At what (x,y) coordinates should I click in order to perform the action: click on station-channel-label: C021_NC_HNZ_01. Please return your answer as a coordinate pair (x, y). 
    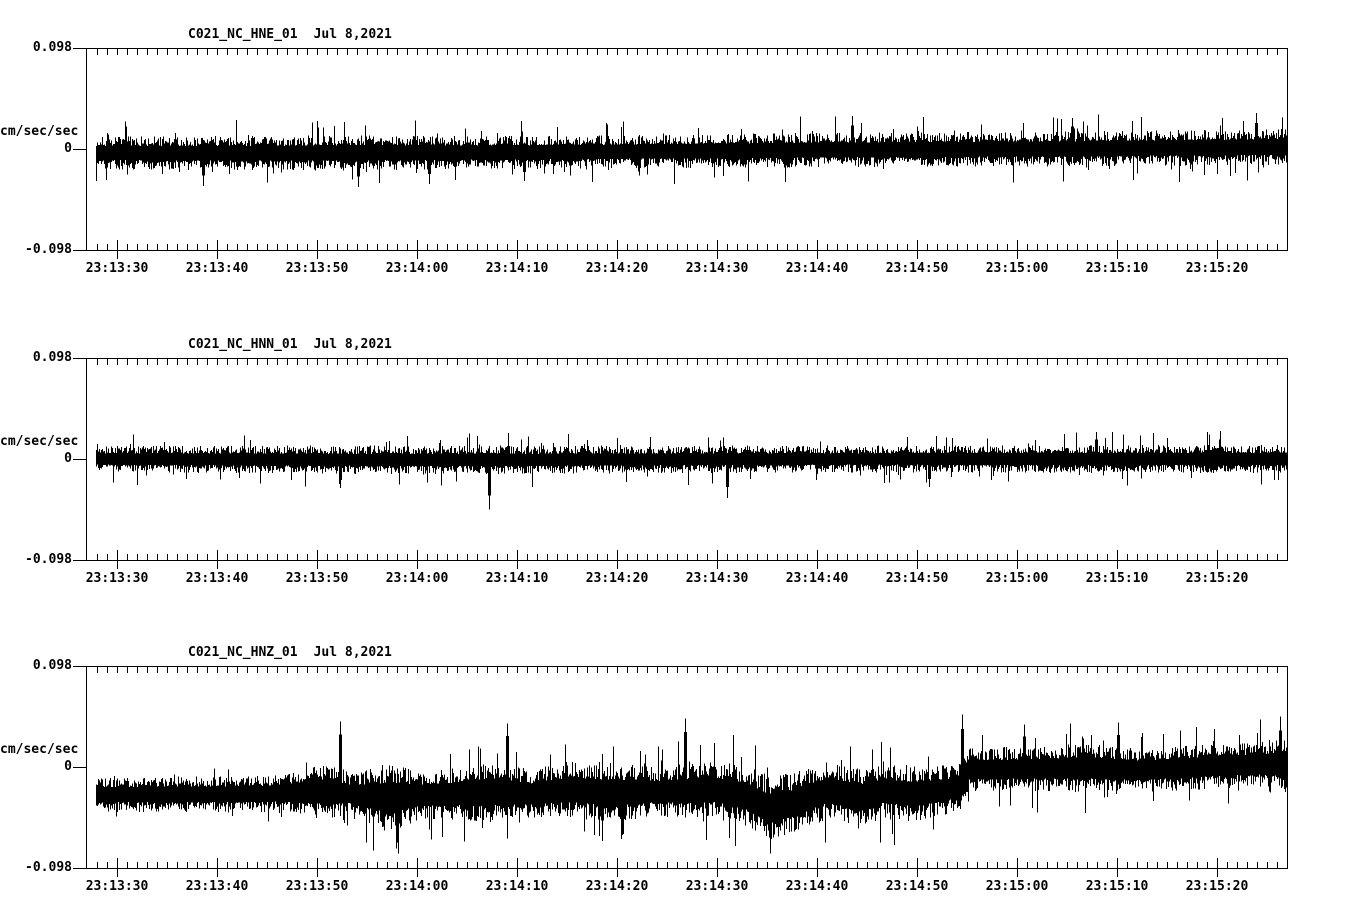
    Looking at the image, I should click on (243, 652).